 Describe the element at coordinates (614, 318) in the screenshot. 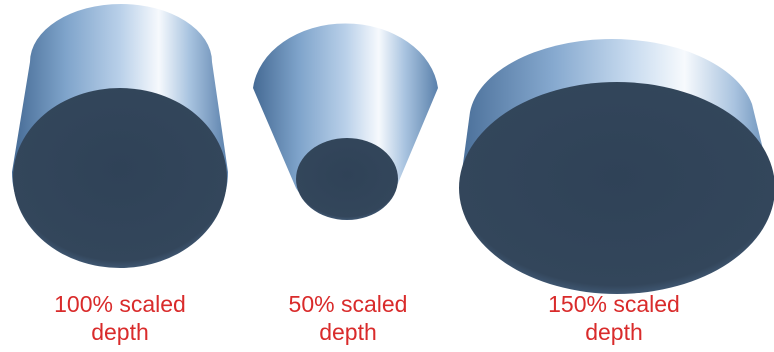

I see `caption-150-percent: 150% scaled depth` at that location.